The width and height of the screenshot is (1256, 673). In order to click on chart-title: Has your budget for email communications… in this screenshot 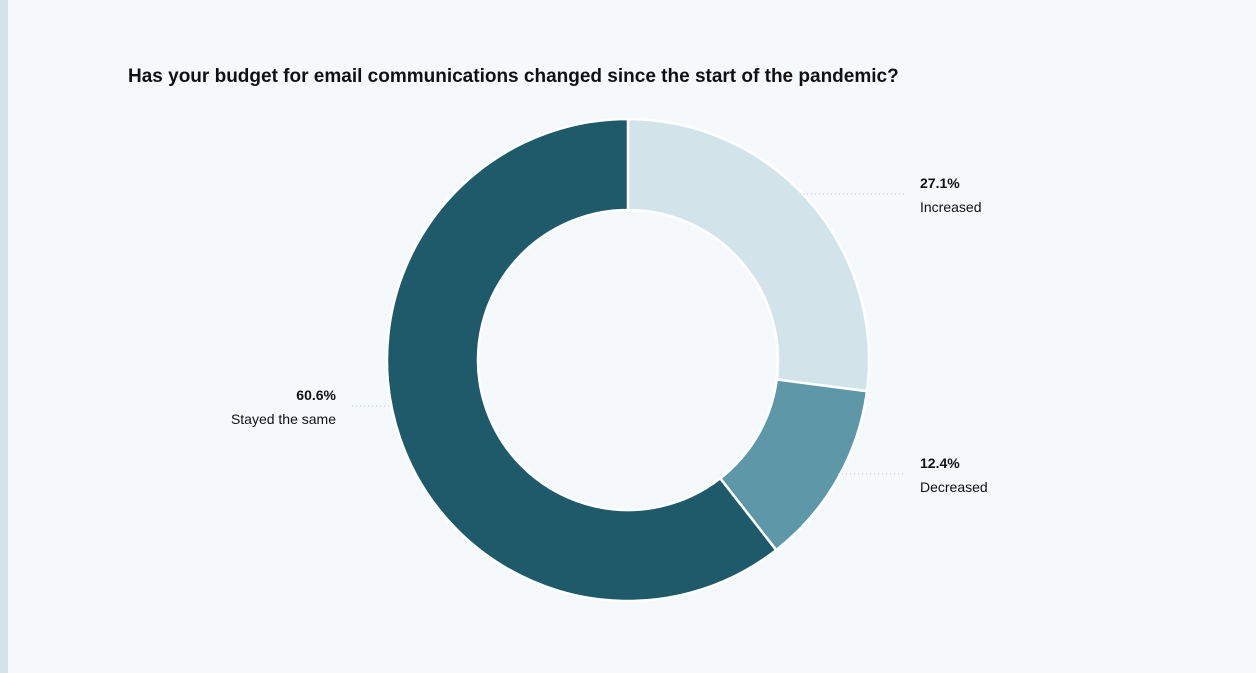, I will do `click(513, 76)`.